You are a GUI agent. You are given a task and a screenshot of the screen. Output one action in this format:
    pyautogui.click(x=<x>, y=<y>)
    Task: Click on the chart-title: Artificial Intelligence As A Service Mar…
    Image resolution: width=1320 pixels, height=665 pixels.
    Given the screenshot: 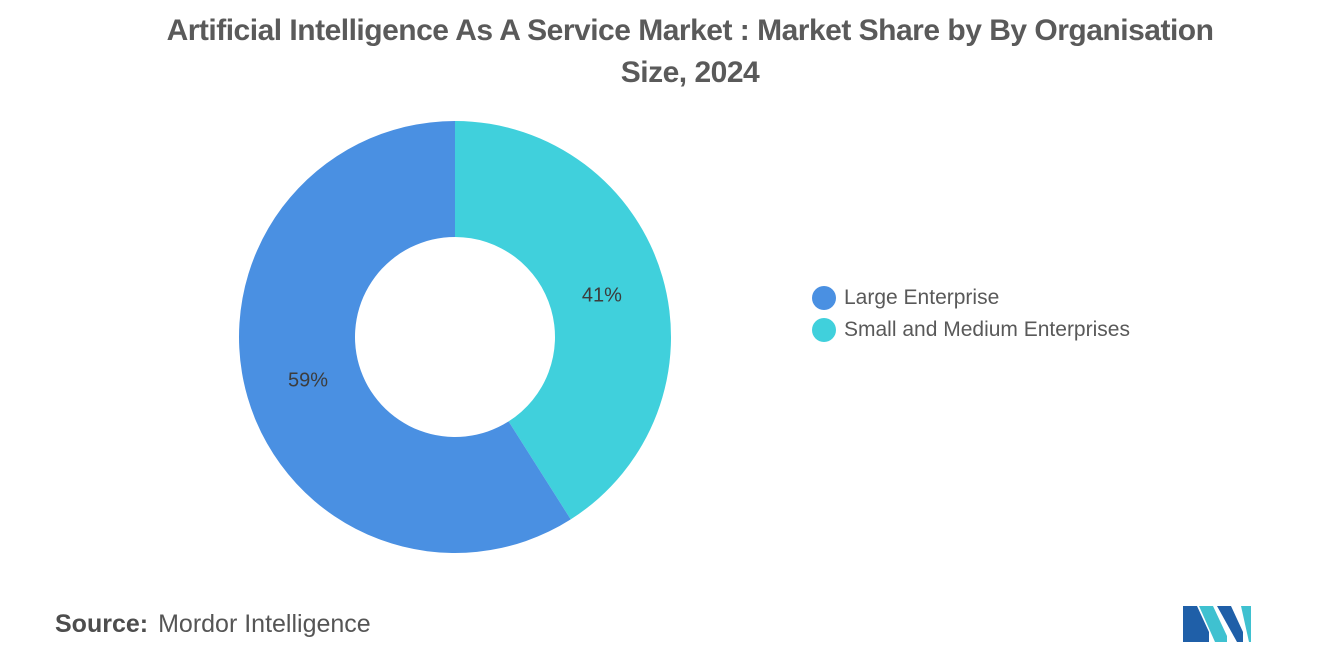 What is the action you would take?
    pyautogui.click(x=690, y=51)
    